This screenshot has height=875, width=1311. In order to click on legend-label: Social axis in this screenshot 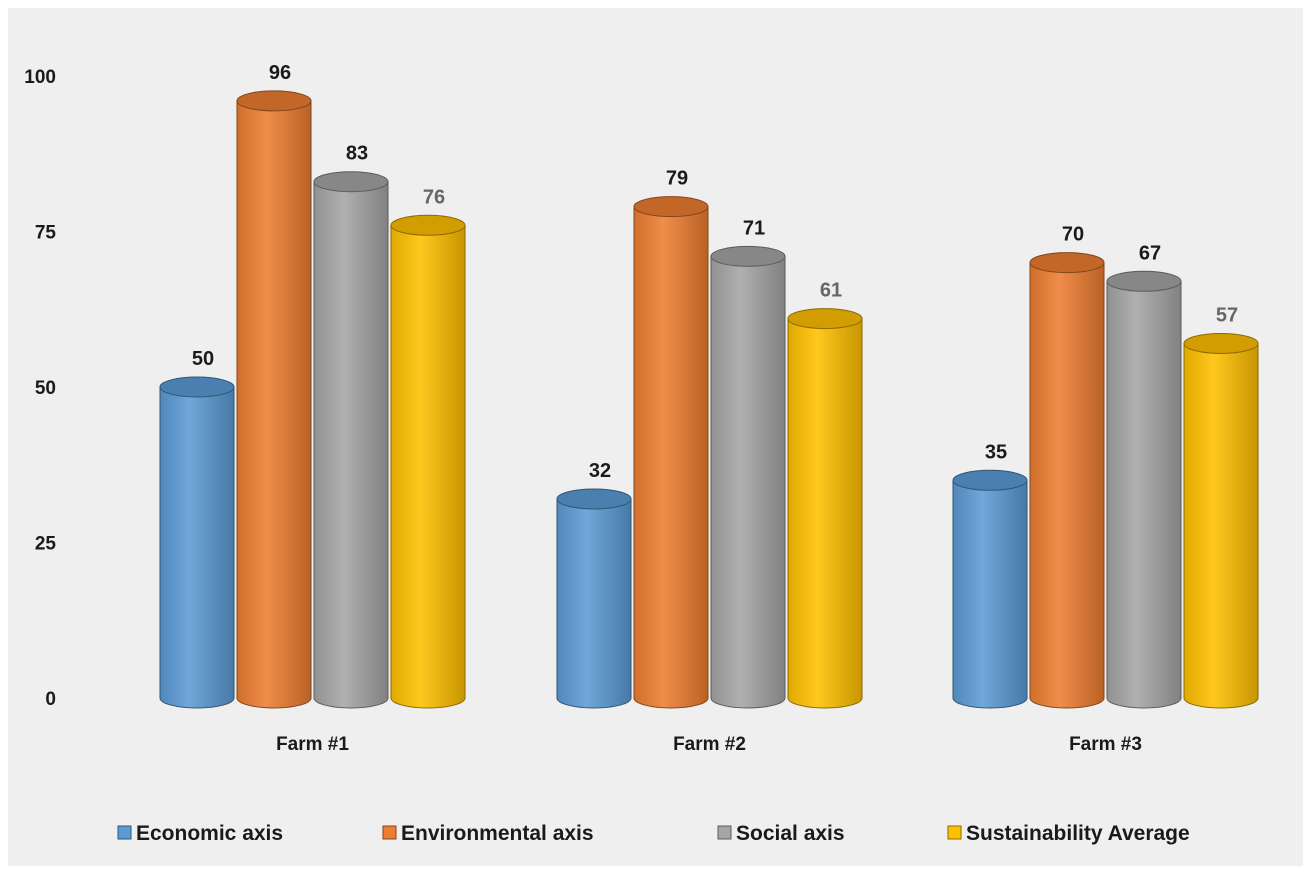, I will do `click(790, 833)`.